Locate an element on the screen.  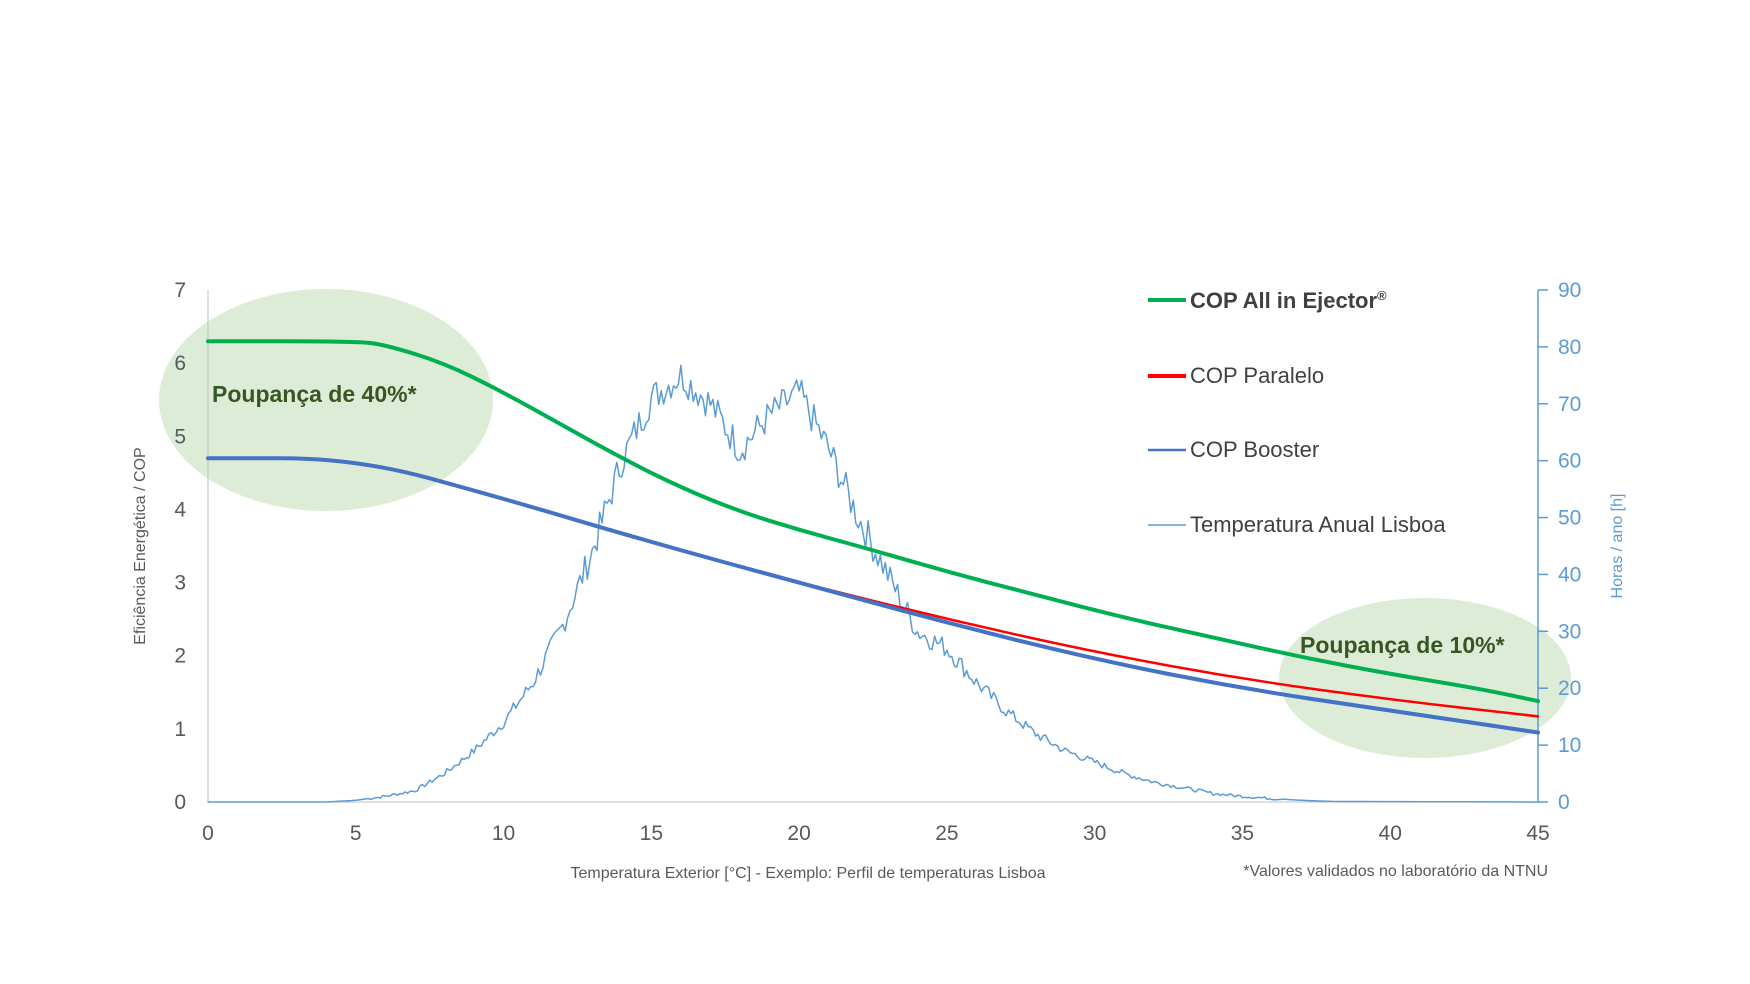
legend-item-all-in-ejector: COP All in Ejector® is located at coordinates (1267, 300).